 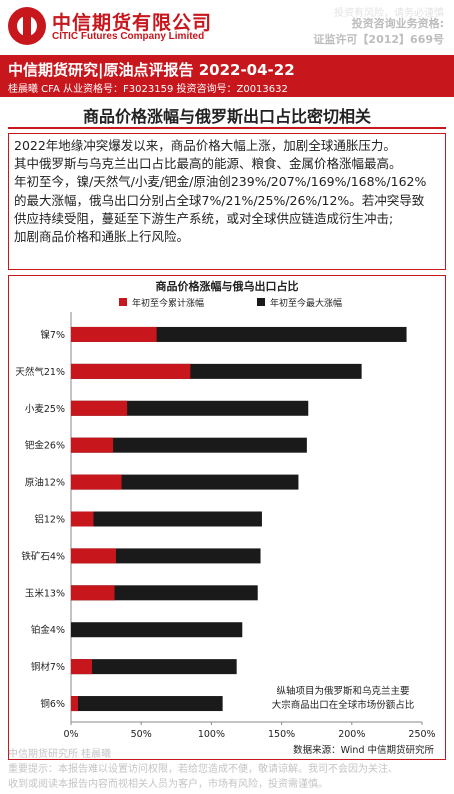 What do you see at coordinates (48, 630) in the screenshot?
I see `y-tick-label: 铂金4%` at bounding box center [48, 630].